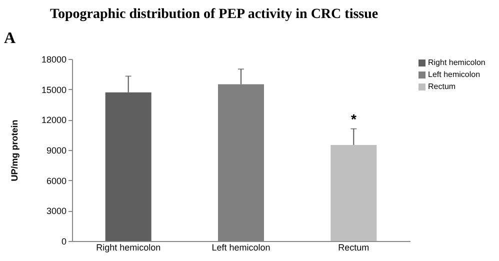  What do you see at coordinates (128, 247) in the screenshot?
I see `x-tick-label: Right hemicolon` at bounding box center [128, 247].